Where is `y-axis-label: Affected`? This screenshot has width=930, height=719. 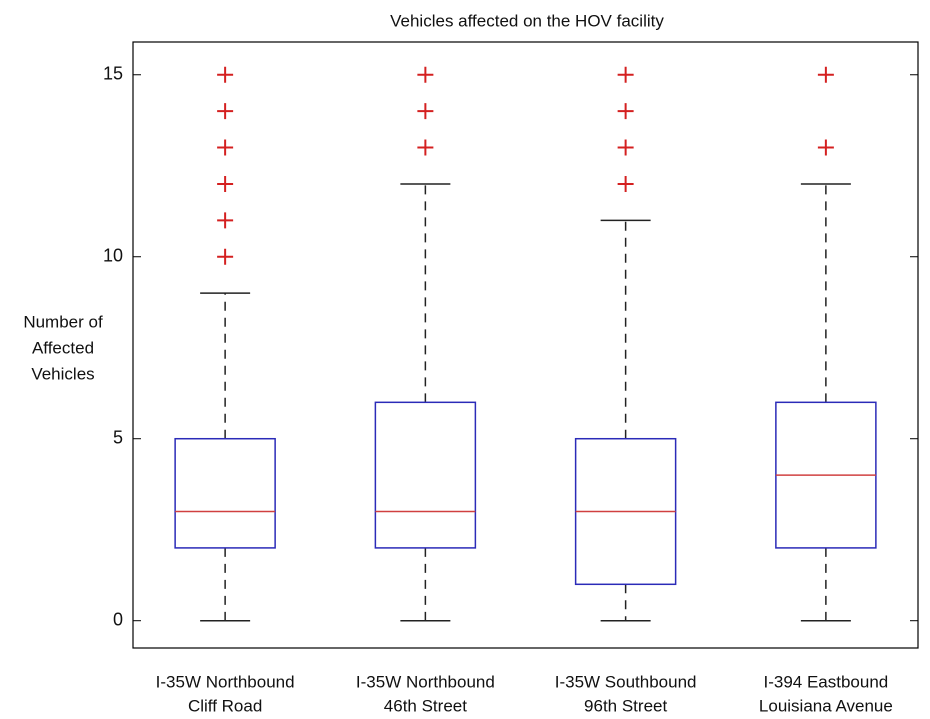 y-axis-label: Affected is located at coordinates (63, 347).